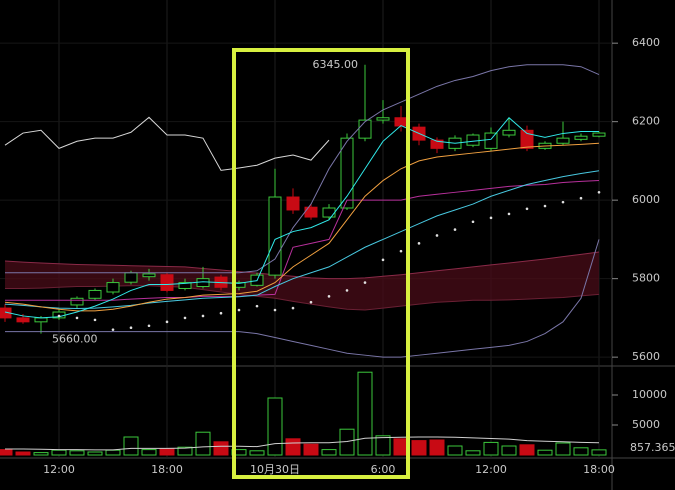 This screenshot has width=675, height=490. I want to click on y-tick-label: 5600, so click(646, 356).